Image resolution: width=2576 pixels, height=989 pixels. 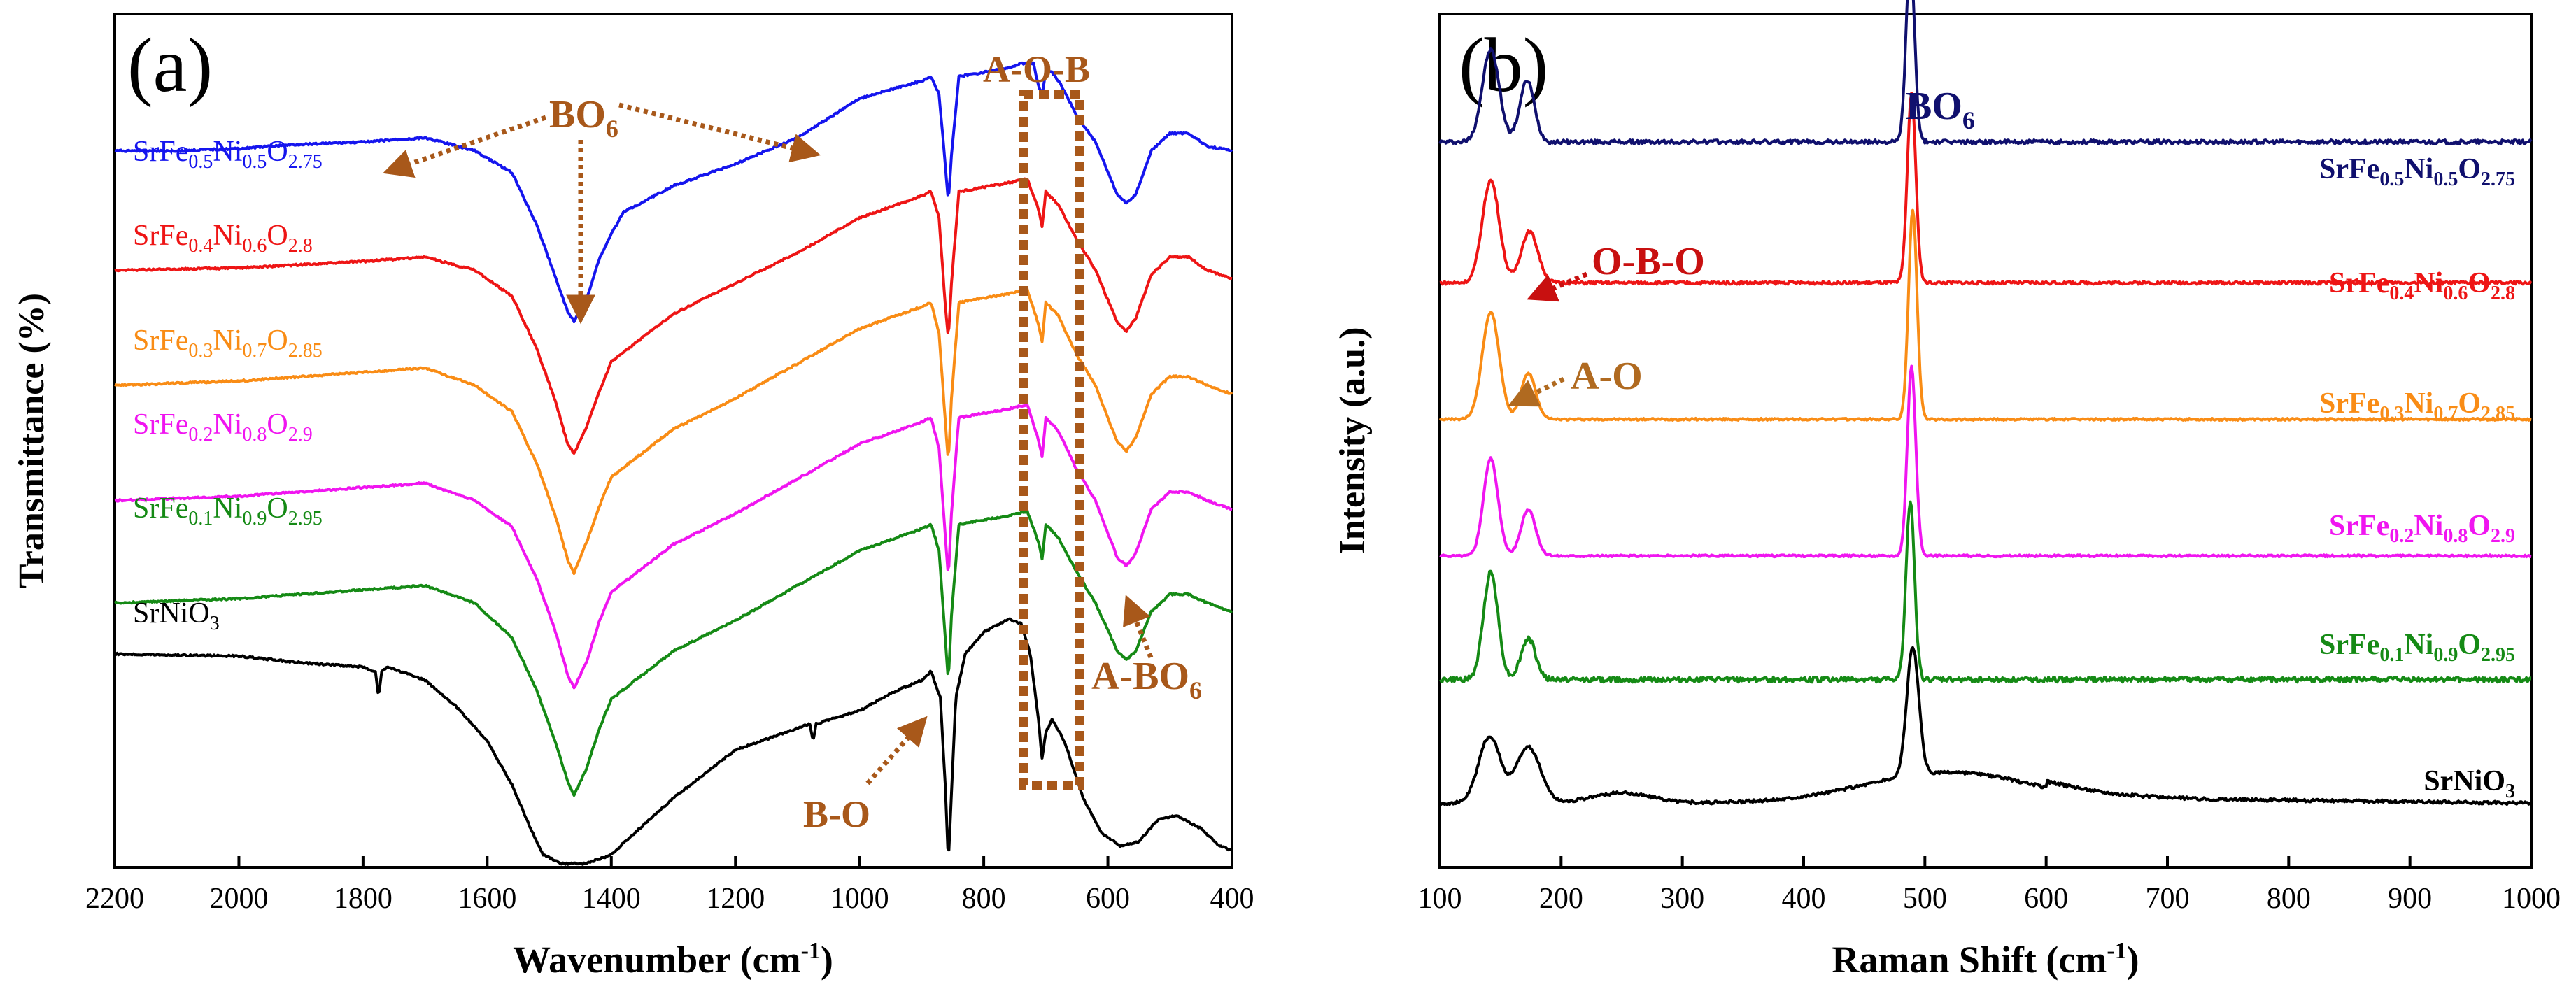 I want to click on x-tick-label: 200, so click(x=1561, y=899).